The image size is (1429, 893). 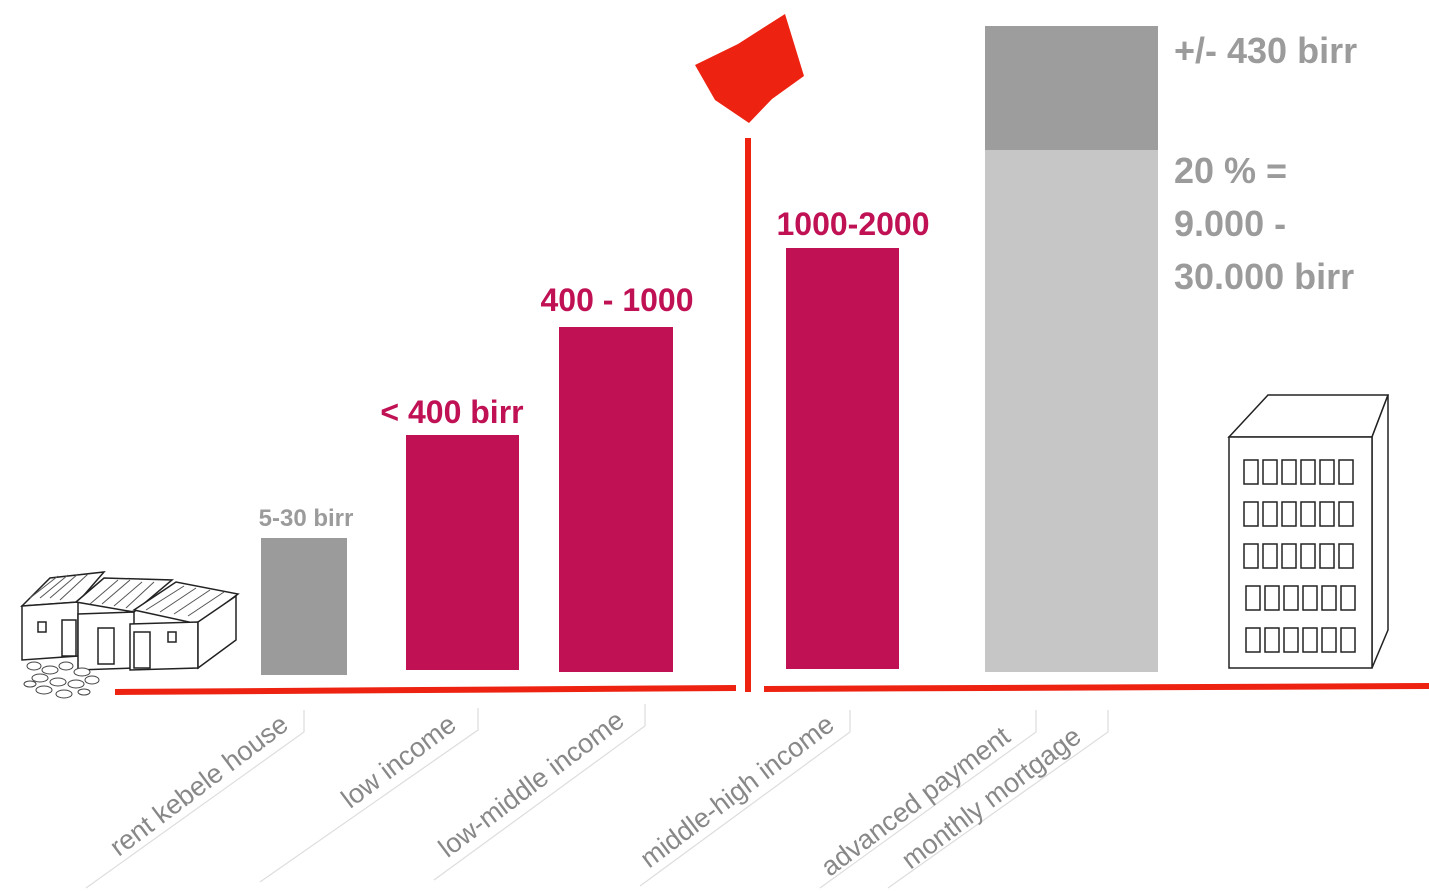 What do you see at coordinates (1230, 223) in the screenshot?
I see `advanced-payment-label-line2: 9.000 -` at bounding box center [1230, 223].